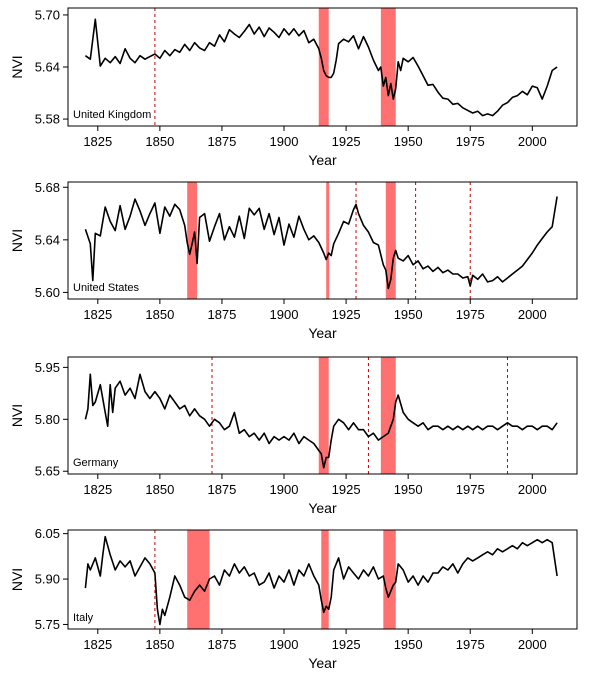  I want to click on y-tick-label: 5.70, so click(47, 14).